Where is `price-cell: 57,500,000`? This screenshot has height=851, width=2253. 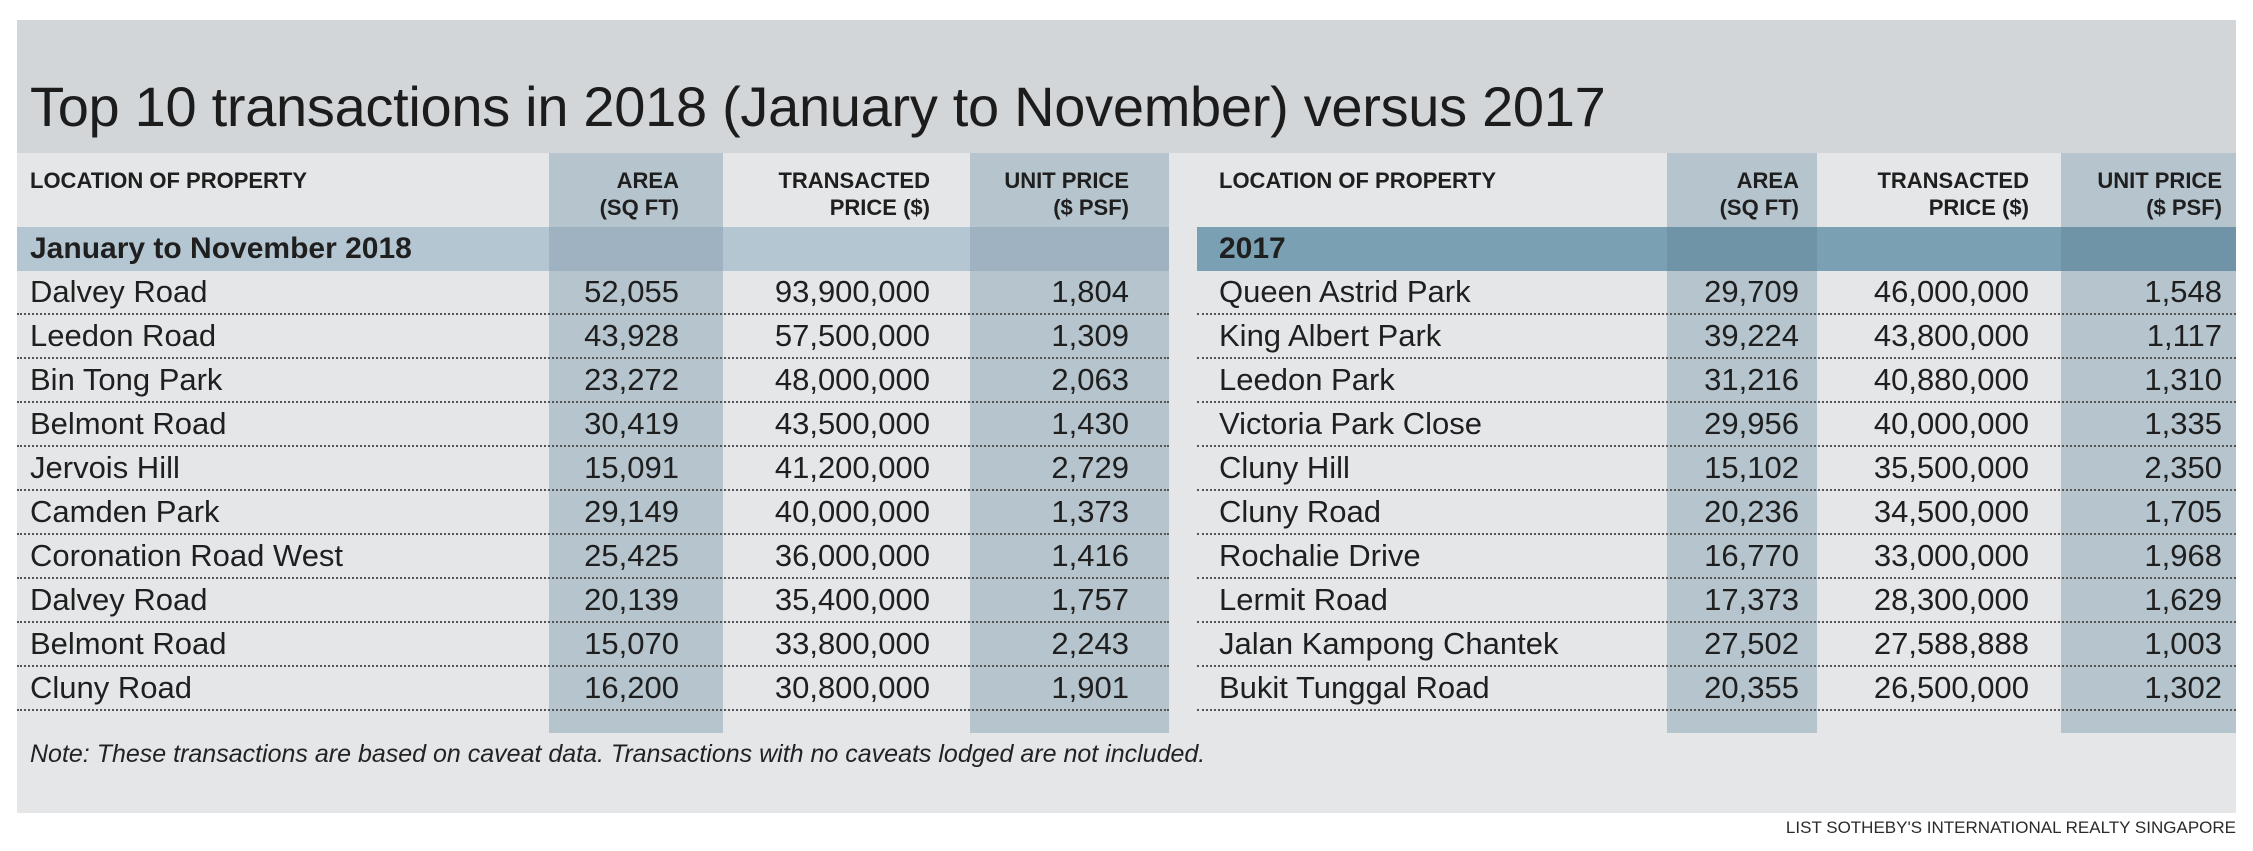
price-cell: 57,500,000 is located at coordinates (852, 335).